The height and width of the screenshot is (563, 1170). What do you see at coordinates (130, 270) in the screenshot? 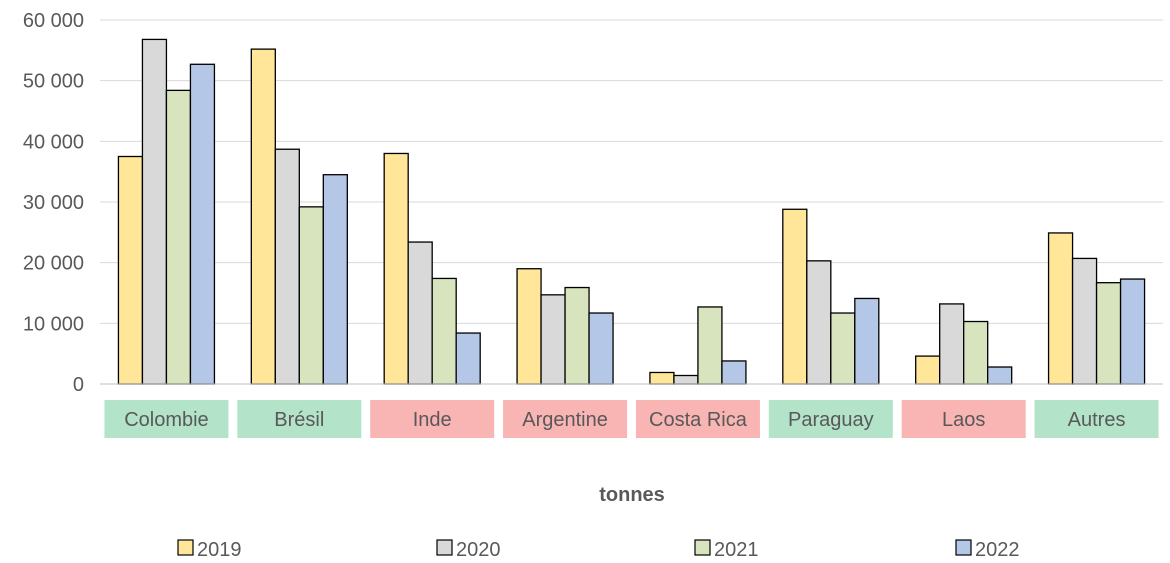
I see `bar-colombie-2019` at bounding box center [130, 270].